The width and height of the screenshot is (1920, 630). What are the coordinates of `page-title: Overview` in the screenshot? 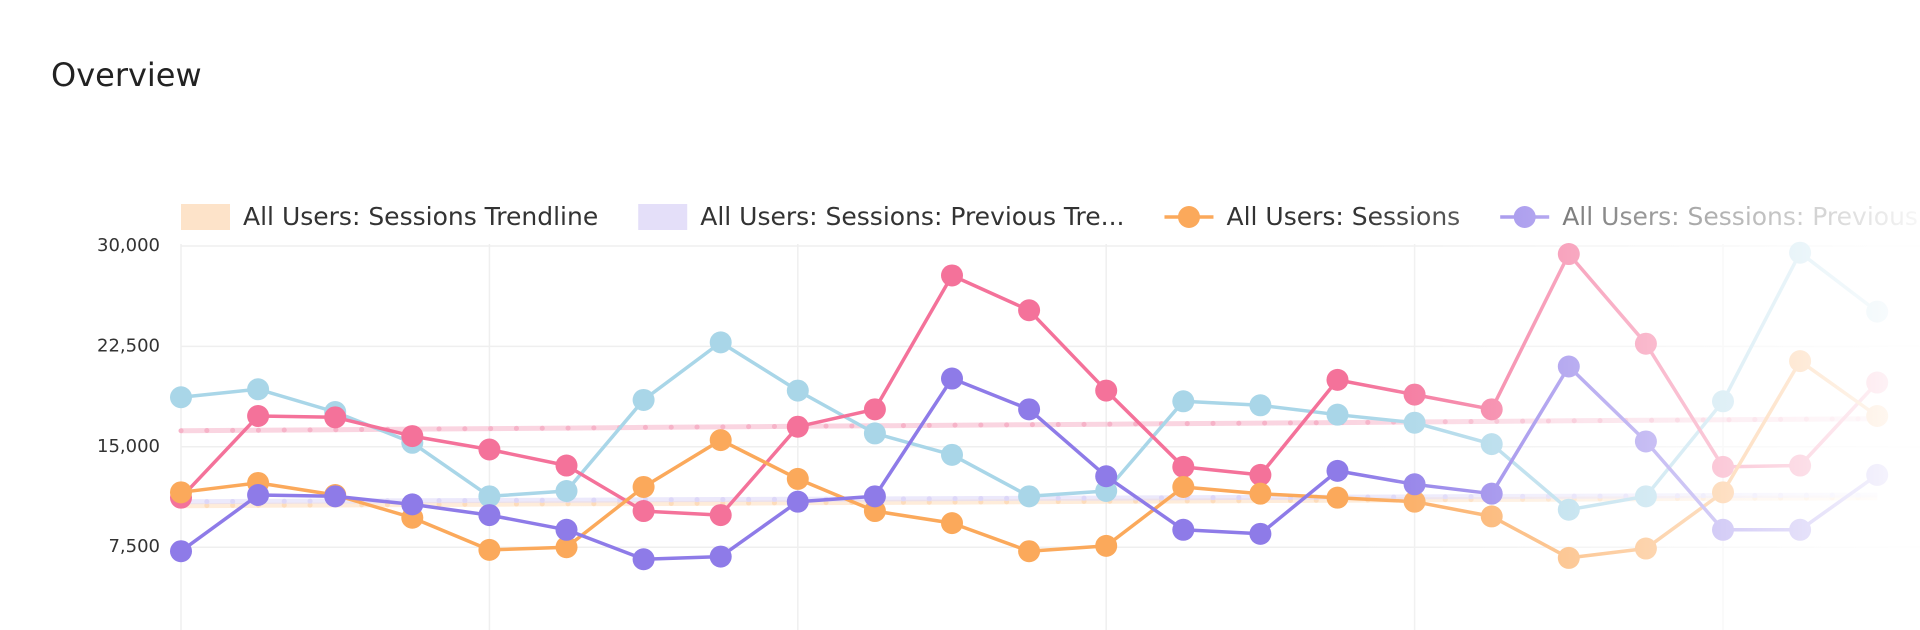 It's located at (126, 75).